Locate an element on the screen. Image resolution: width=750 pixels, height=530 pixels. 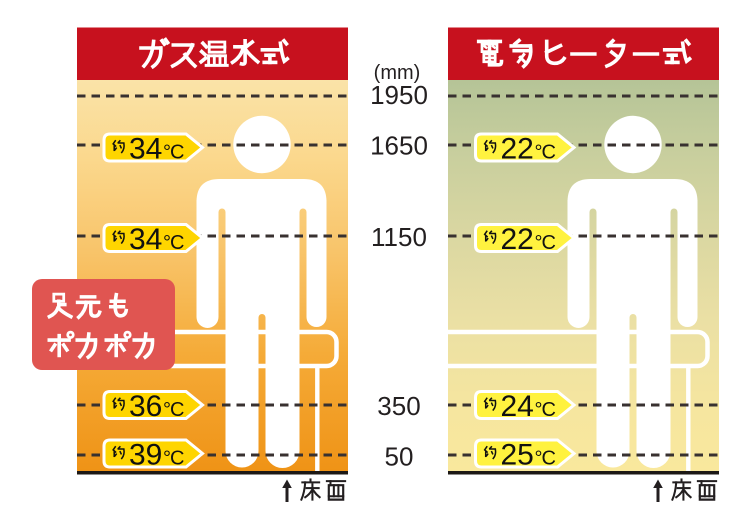
svg-text: 50 is located at coordinates (399, 457).